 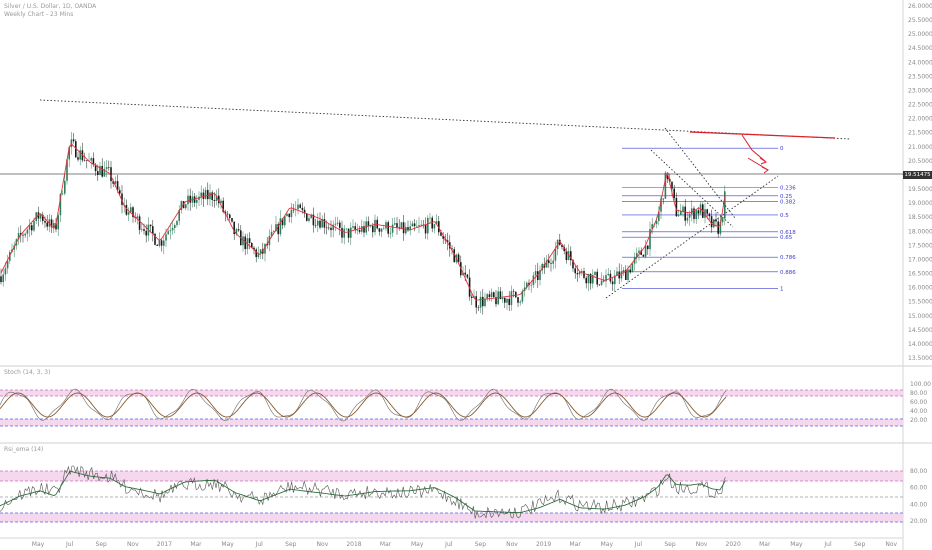 What do you see at coordinates (920, 105) in the screenshot?
I see `price-axis-label: 22.50000` at bounding box center [920, 105].